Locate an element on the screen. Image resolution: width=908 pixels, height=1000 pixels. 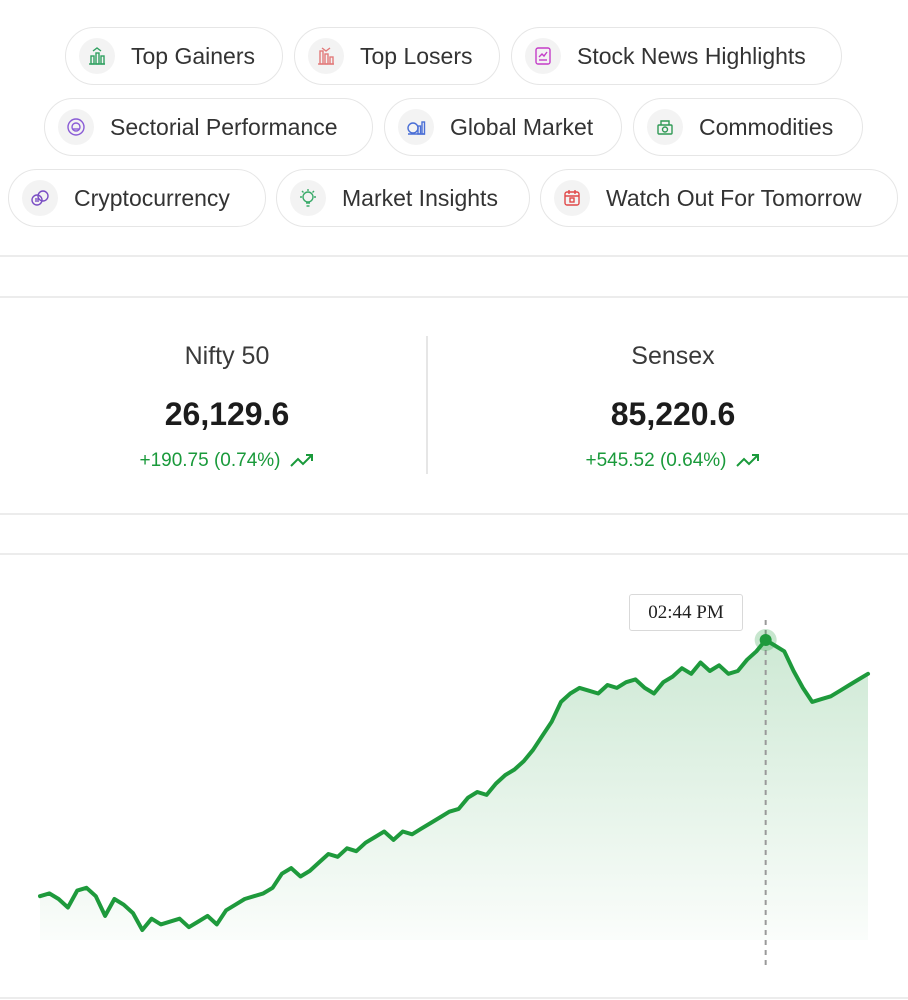
chip-stock-news: Stock News Highlights is located at coordinates (676, 56).